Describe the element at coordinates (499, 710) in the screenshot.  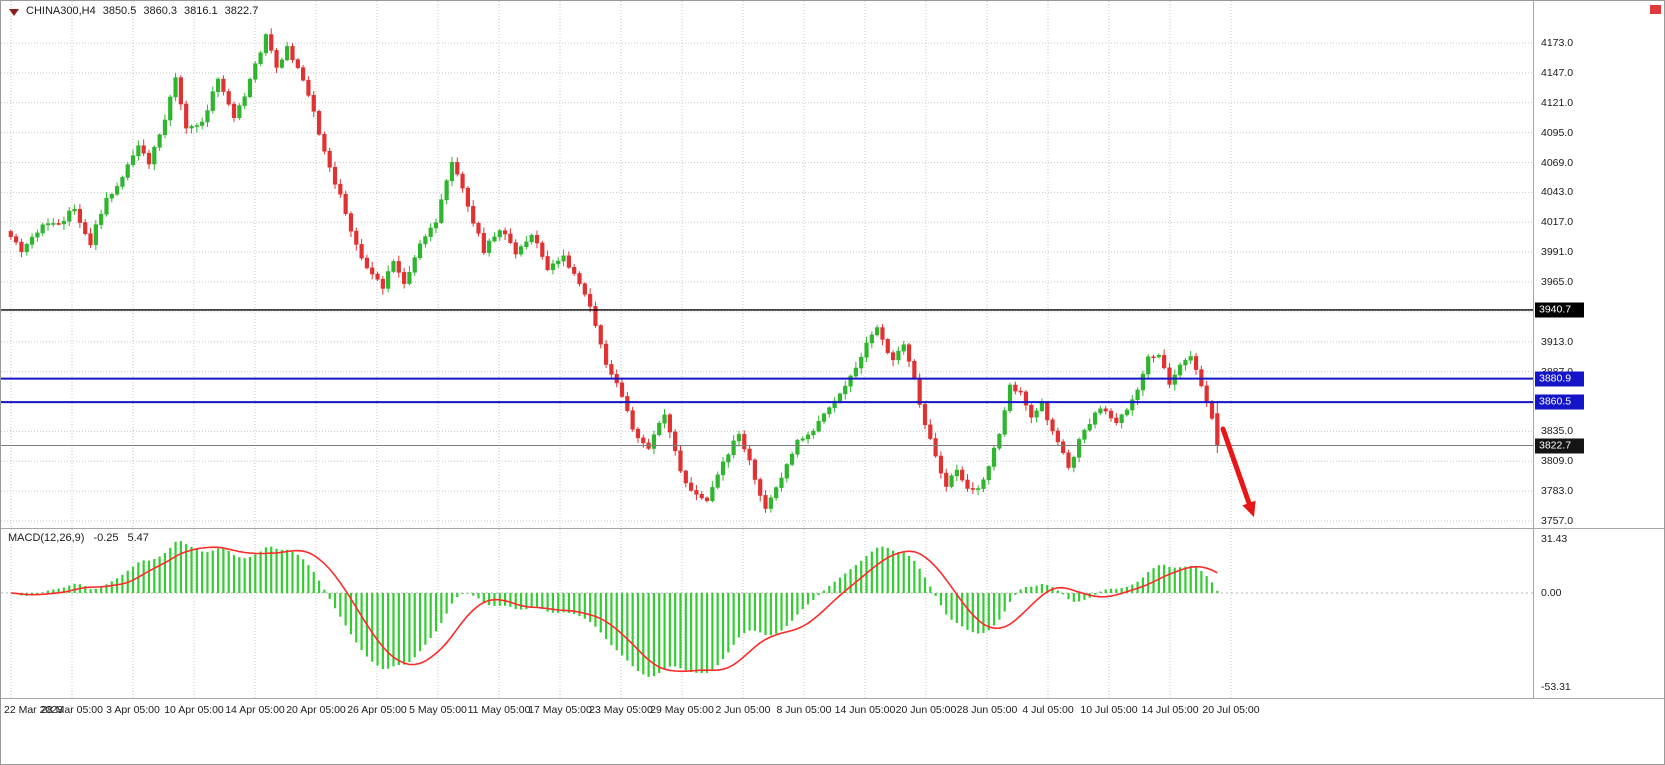
I see `time-axis-label: 11 May 05:00` at that location.